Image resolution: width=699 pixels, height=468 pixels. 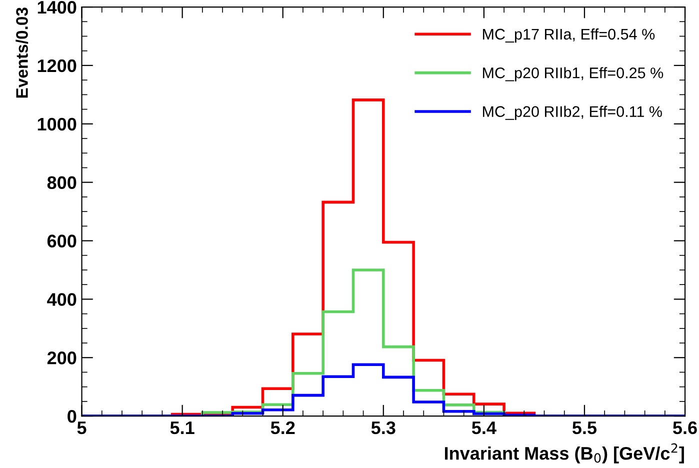 What do you see at coordinates (72, 416) in the screenshot?
I see `y-tick-label: 0` at bounding box center [72, 416].